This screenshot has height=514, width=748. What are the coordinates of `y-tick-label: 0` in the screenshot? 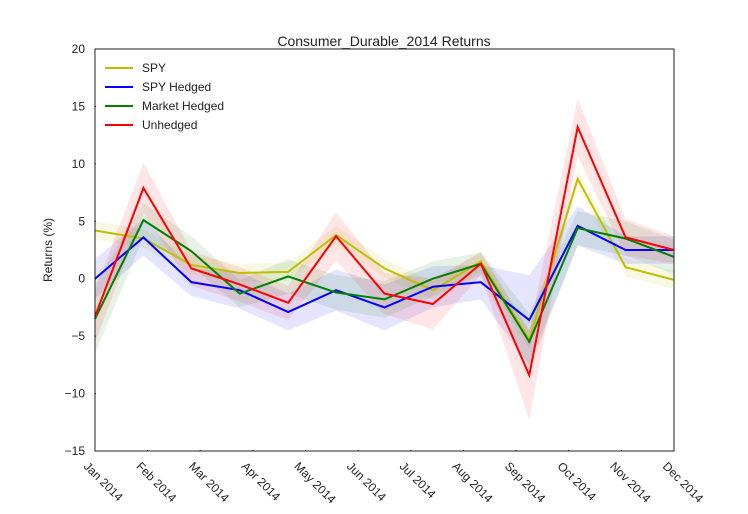 It's located at (81, 279).